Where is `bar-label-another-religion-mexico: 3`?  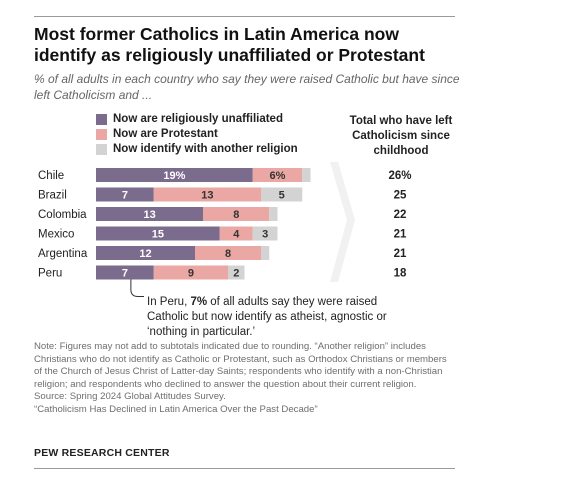
bar-label-another-religion-mexico: 3 is located at coordinates (265, 235).